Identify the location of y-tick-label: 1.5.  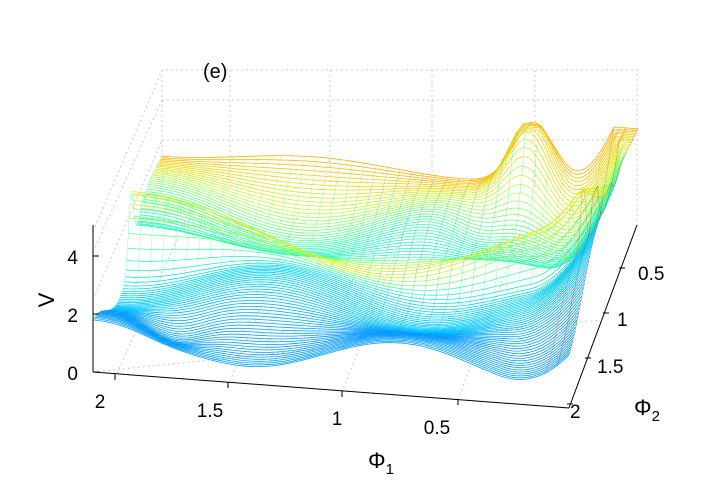
(610, 367).